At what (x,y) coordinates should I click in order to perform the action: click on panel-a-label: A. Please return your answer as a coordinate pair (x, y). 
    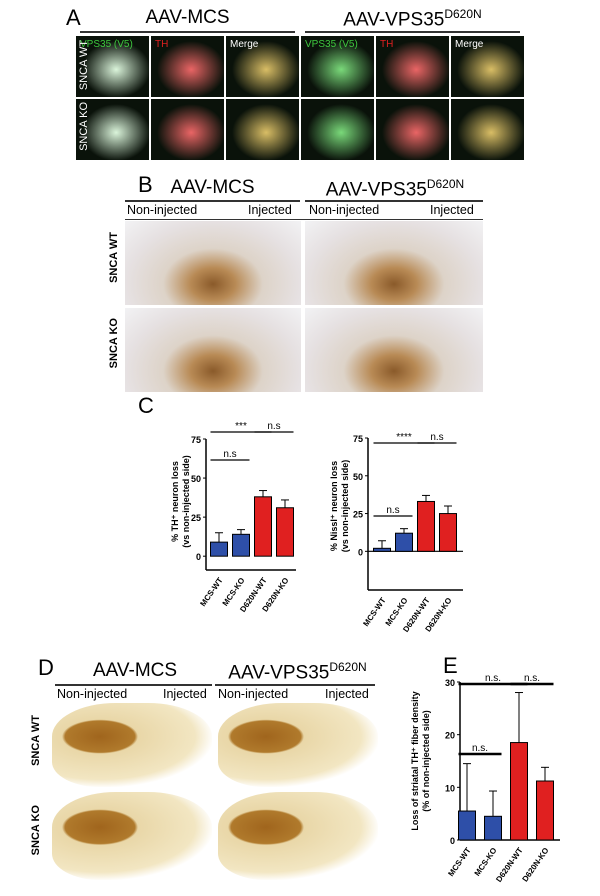
    Looking at the image, I should click on (73, 17).